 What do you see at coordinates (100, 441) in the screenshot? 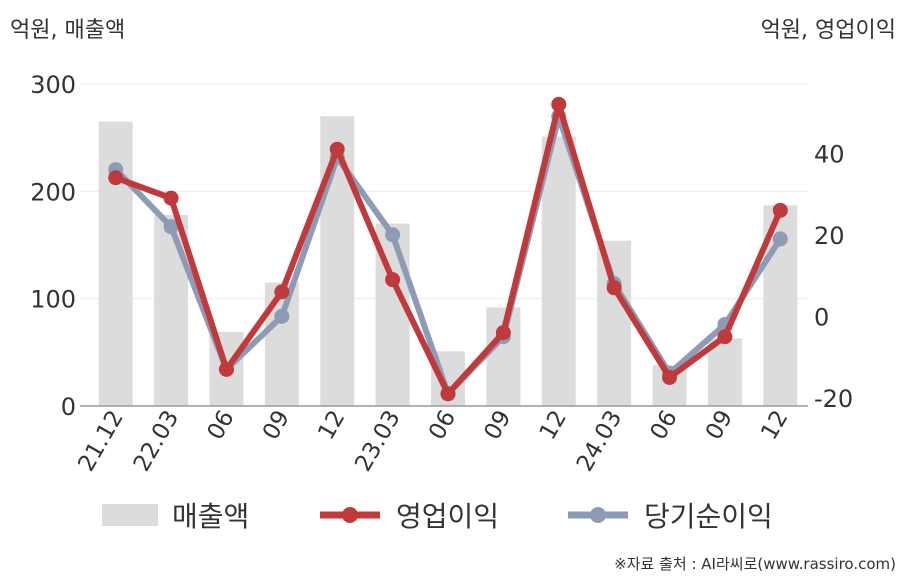
I see `x-tick-label: 21.12` at bounding box center [100, 441].